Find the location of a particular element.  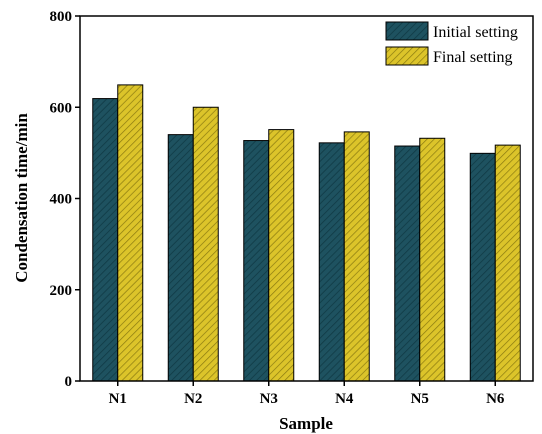

bar-n5-final is located at coordinates (432, 259).